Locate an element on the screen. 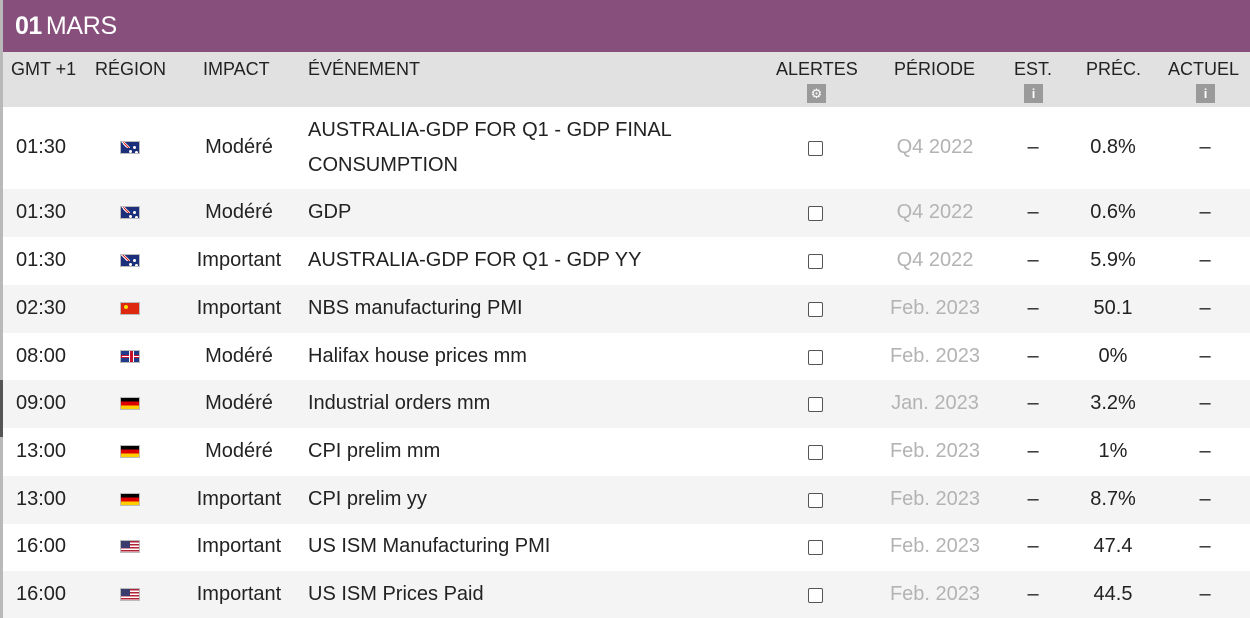  event-name: GDP is located at coordinates (330, 212).